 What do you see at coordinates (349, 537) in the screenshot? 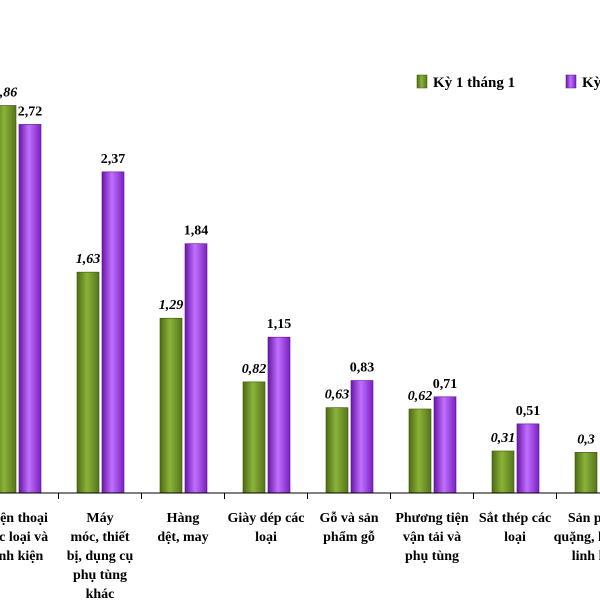
I see `category-label-5-line-2: phẩm gỗ` at bounding box center [349, 537].